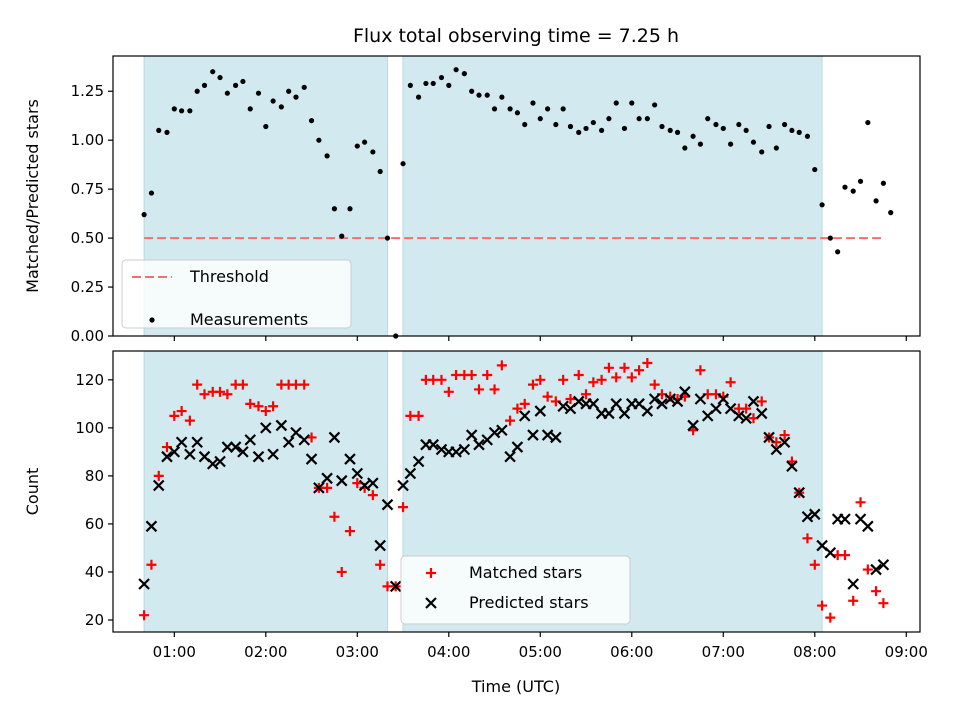  Describe the element at coordinates (94, 620) in the screenshot. I see `y-tick-label: 20` at that location.